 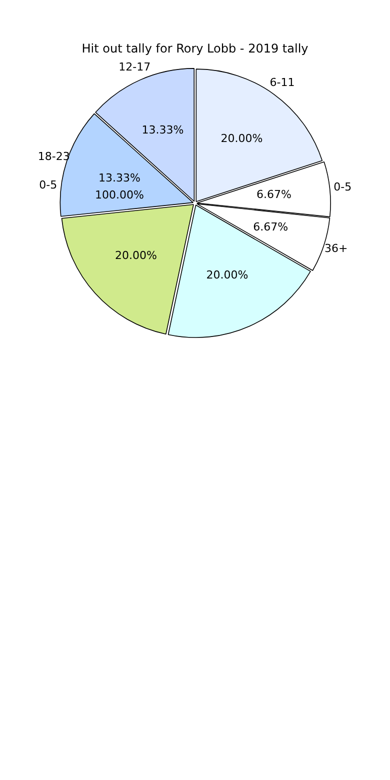 What do you see at coordinates (119, 195) in the screenshot?
I see `text: 100.00%` at bounding box center [119, 195].